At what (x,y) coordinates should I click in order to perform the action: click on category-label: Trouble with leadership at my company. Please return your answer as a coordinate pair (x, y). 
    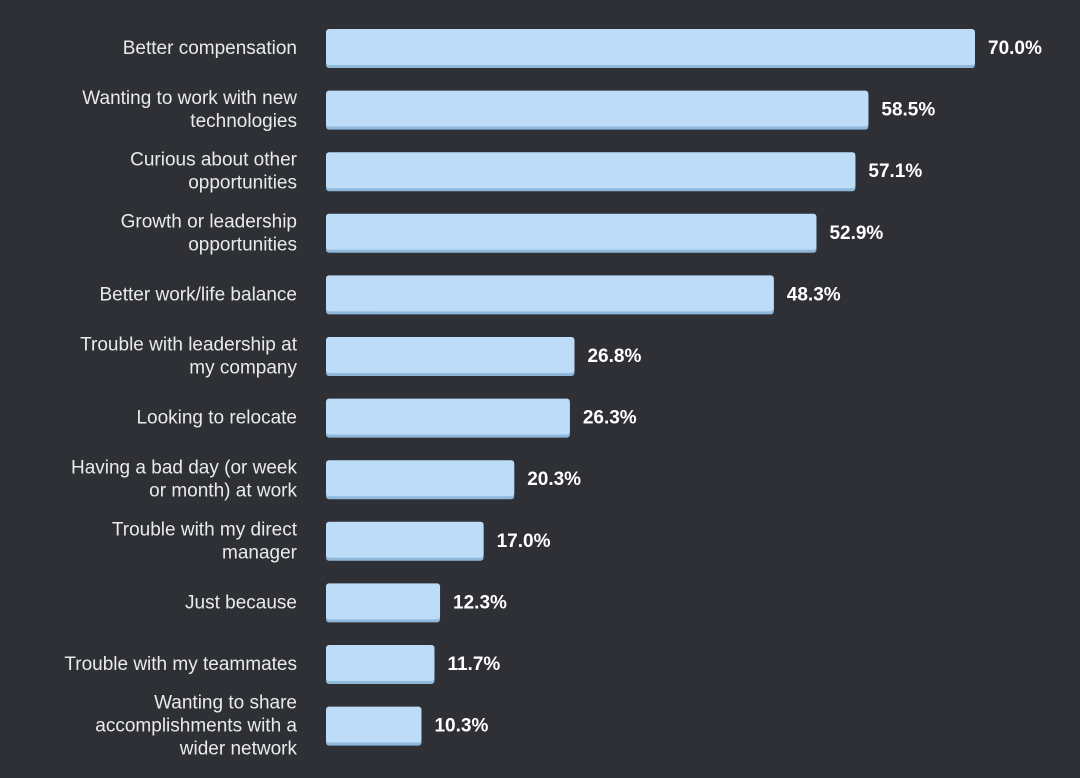
    Looking at the image, I should click on (189, 357).